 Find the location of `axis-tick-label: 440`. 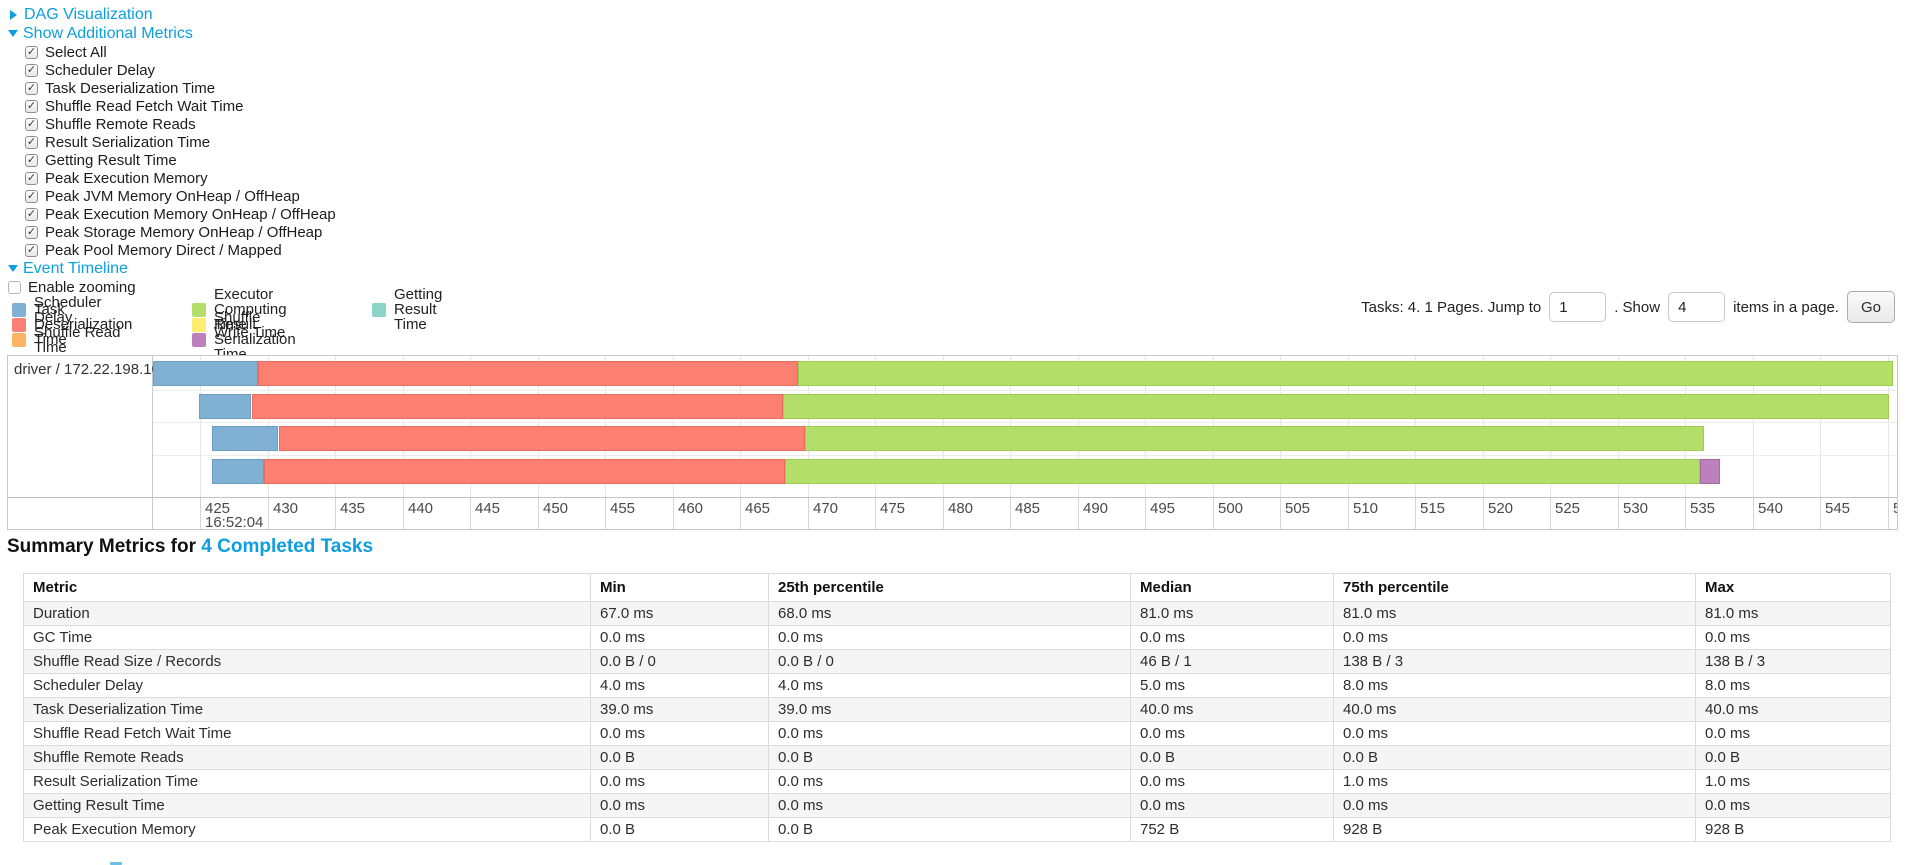

axis-tick-label: 440 is located at coordinates (421, 508).